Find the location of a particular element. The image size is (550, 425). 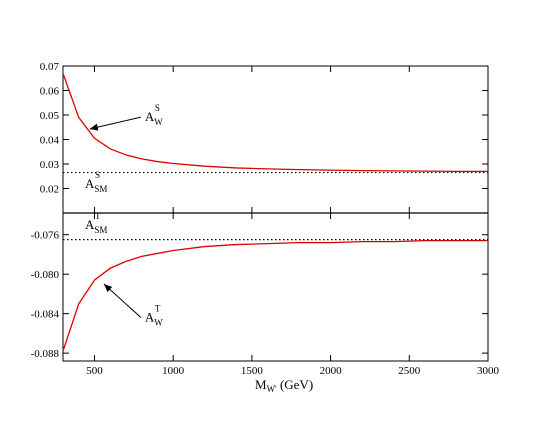

x-axis-title-unit: (GeV) is located at coordinates (296, 384).